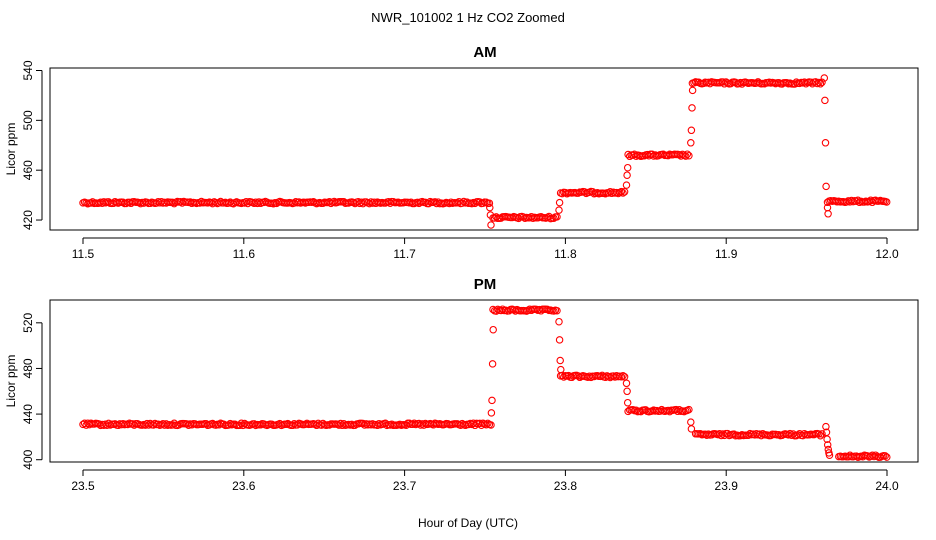 The image size is (936, 540). I want to click on am-x-tick-label: 11.5, so click(83, 254).